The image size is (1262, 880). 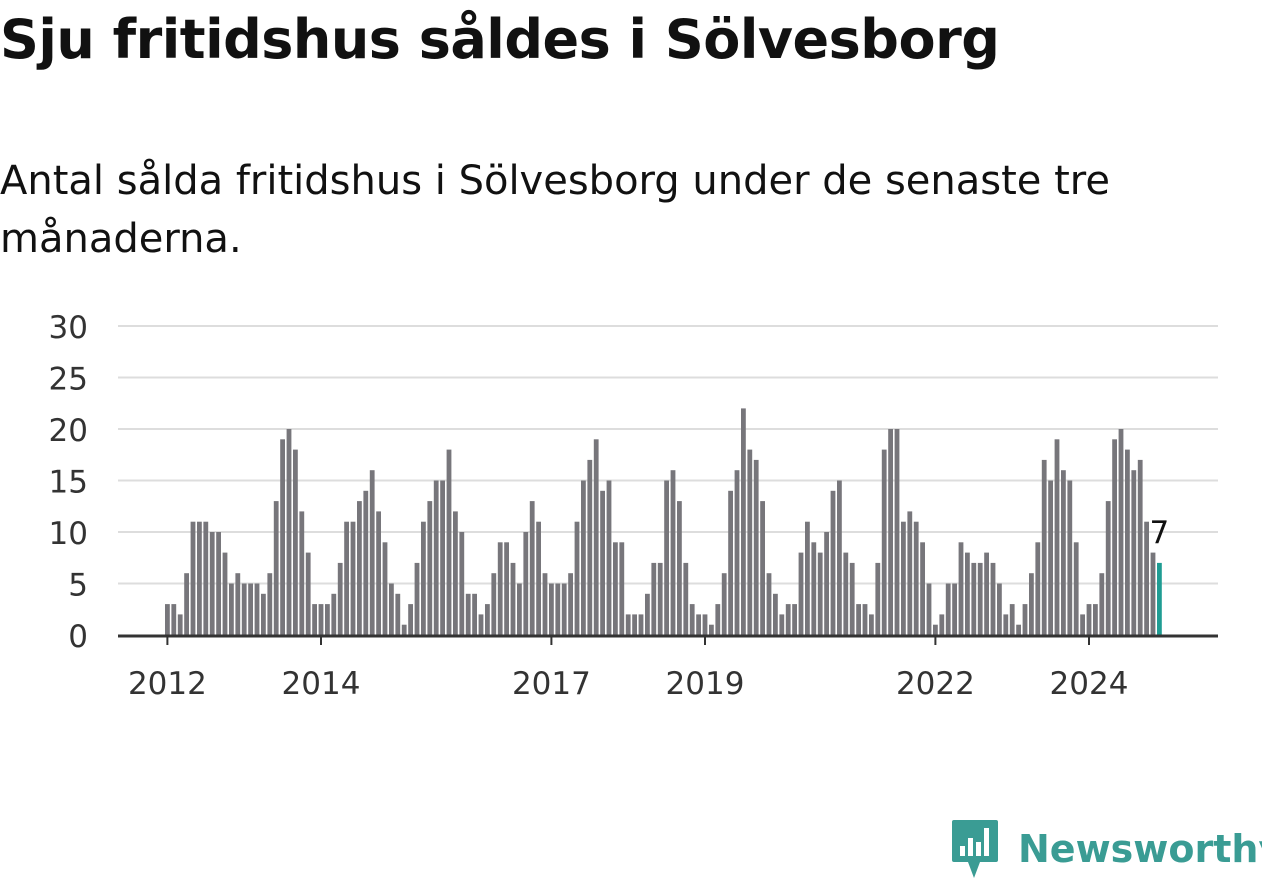 I want to click on y-tick-label: 10, so click(x=68, y=534).